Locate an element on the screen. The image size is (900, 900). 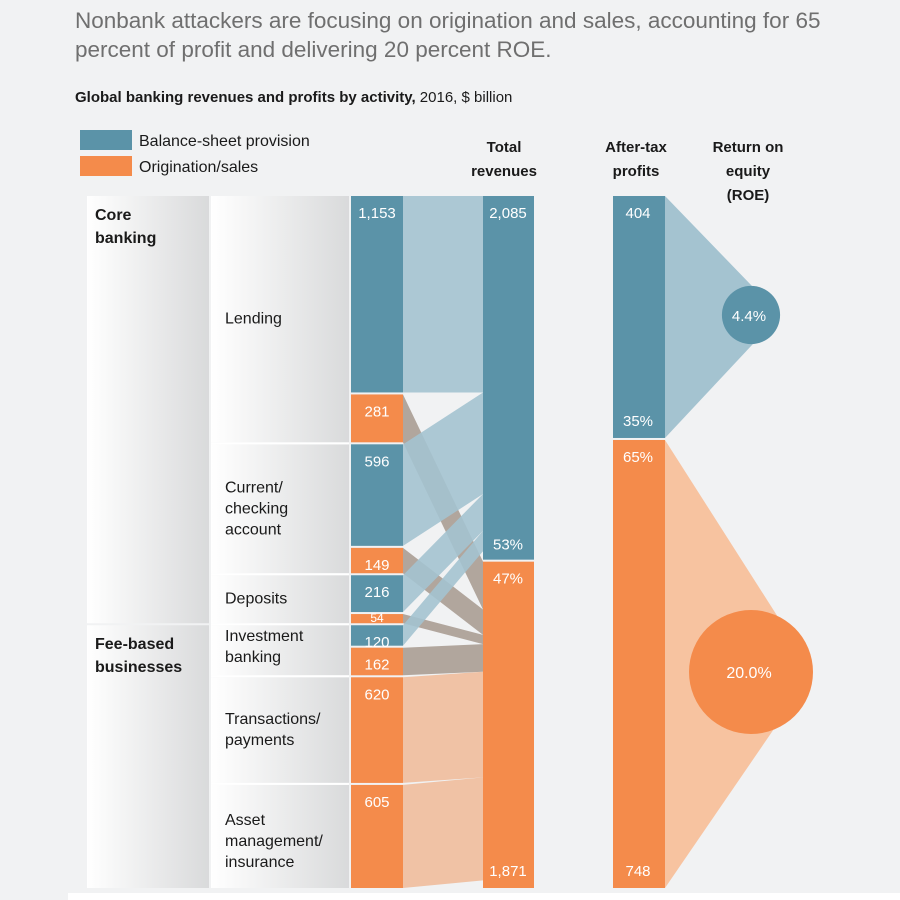
bar-value-label: 281 is located at coordinates (376, 411).